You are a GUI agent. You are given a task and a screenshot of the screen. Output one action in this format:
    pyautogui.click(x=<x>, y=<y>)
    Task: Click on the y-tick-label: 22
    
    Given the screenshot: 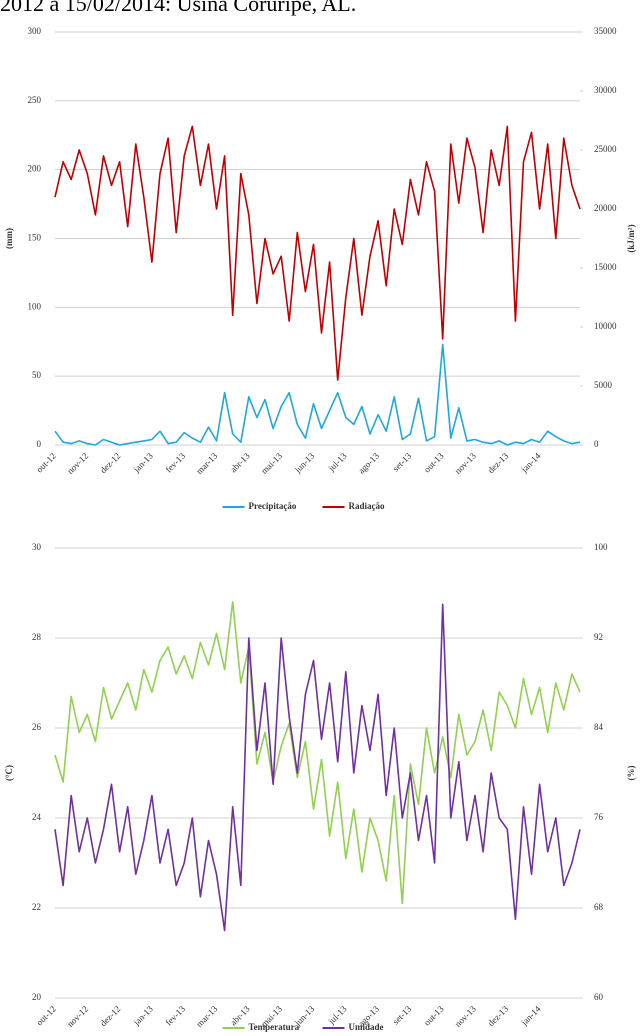 What is the action you would take?
    pyautogui.click(x=36, y=907)
    